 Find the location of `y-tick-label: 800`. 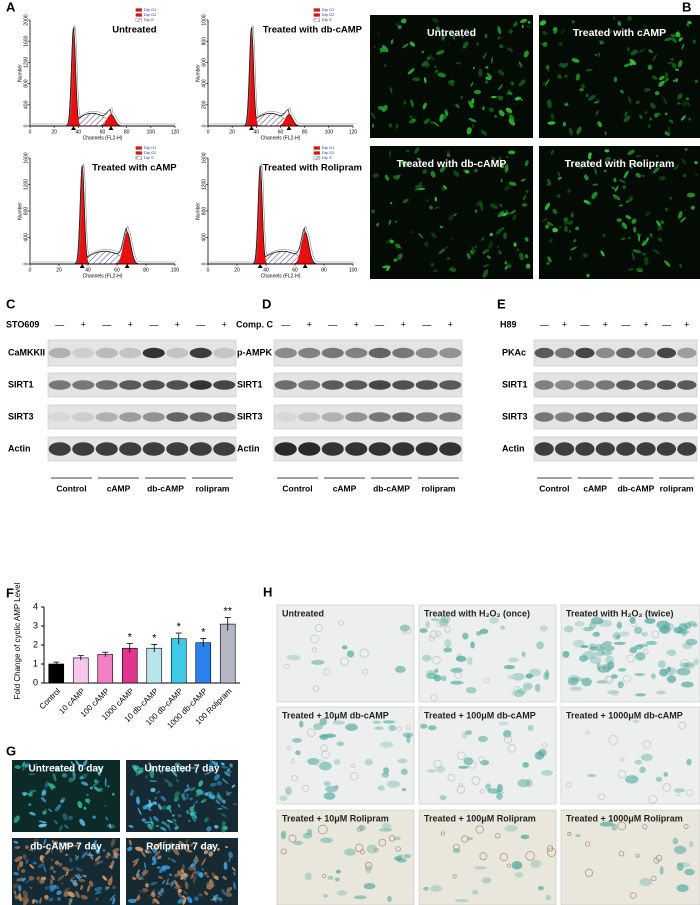

y-tick-label: 800 is located at coordinates (26, 83).